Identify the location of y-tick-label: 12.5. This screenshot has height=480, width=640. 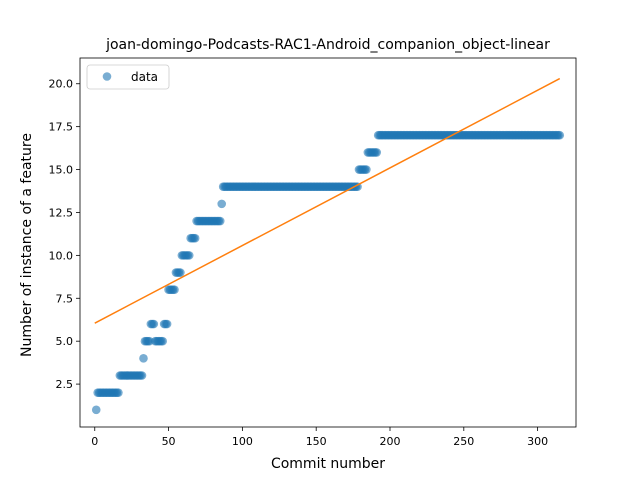
(61, 212).